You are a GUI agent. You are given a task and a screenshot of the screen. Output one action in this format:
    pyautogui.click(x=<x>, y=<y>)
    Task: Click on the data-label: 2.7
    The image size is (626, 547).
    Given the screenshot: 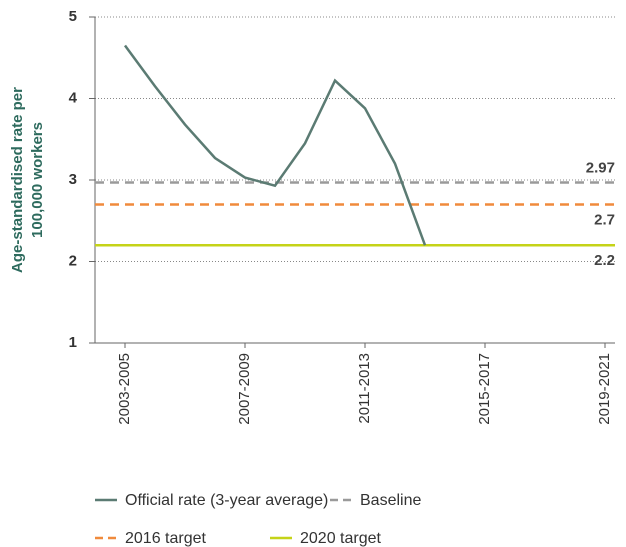 What is the action you would take?
    pyautogui.click(x=604, y=219)
    